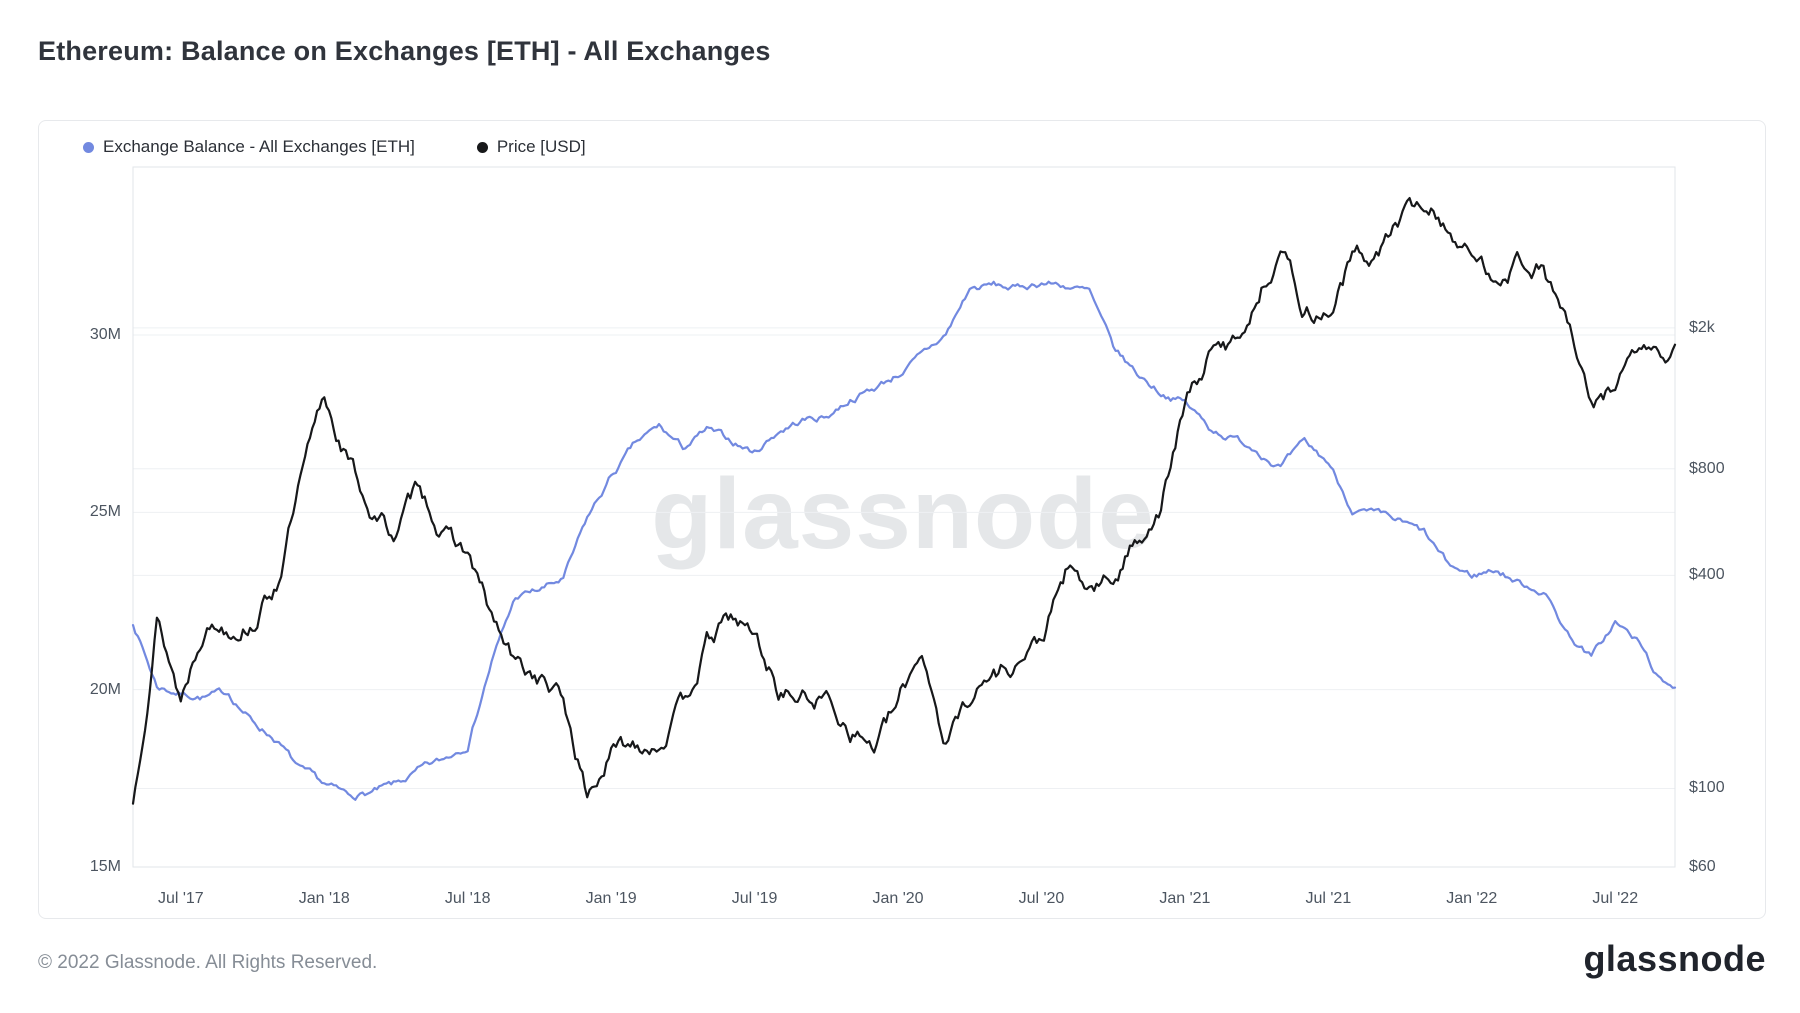 Image resolution: width=1800 pixels, height=1013 pixels. Describe the element at coordinates (105, 866) in the screenshot. I see `y-axis-left-tick: 15M` at that location.